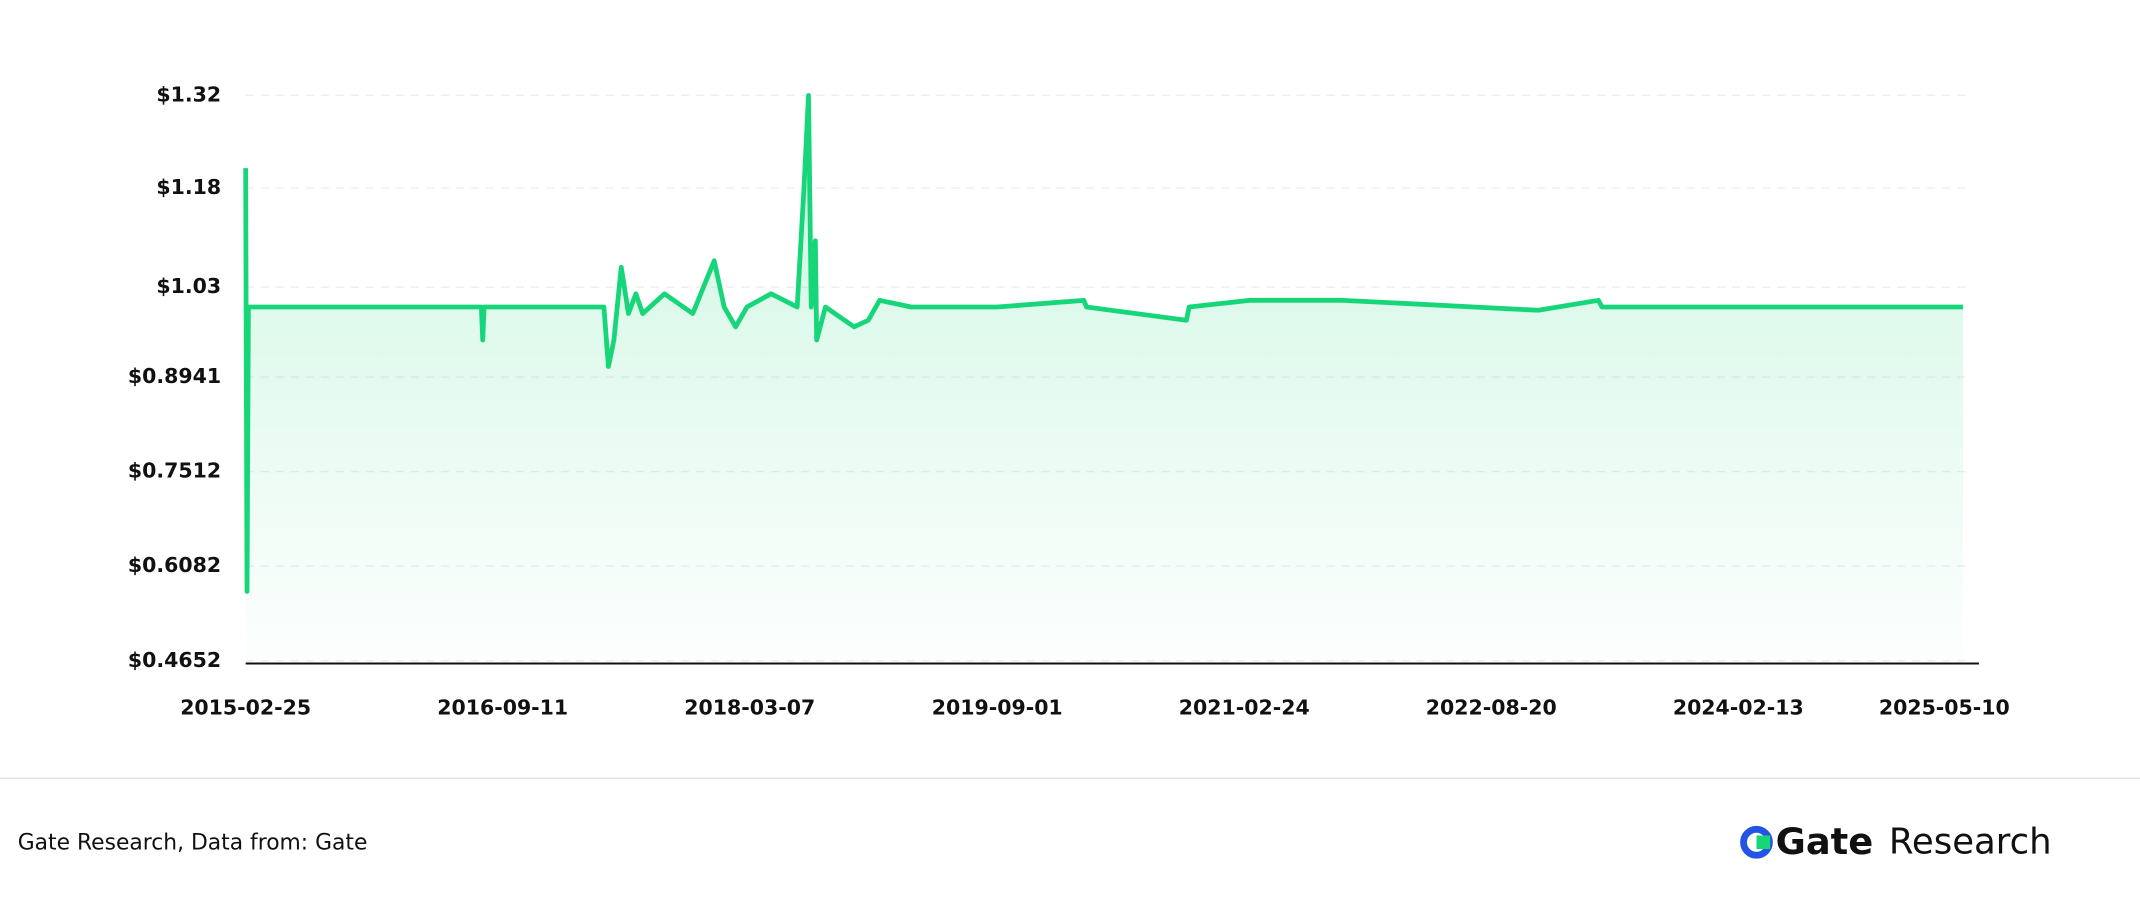 This screenshot has width=2140, height=908. Describe the element at coordinates (174, 376) in the screenshot. I see `y-tick-label: $0.8941` at that location.